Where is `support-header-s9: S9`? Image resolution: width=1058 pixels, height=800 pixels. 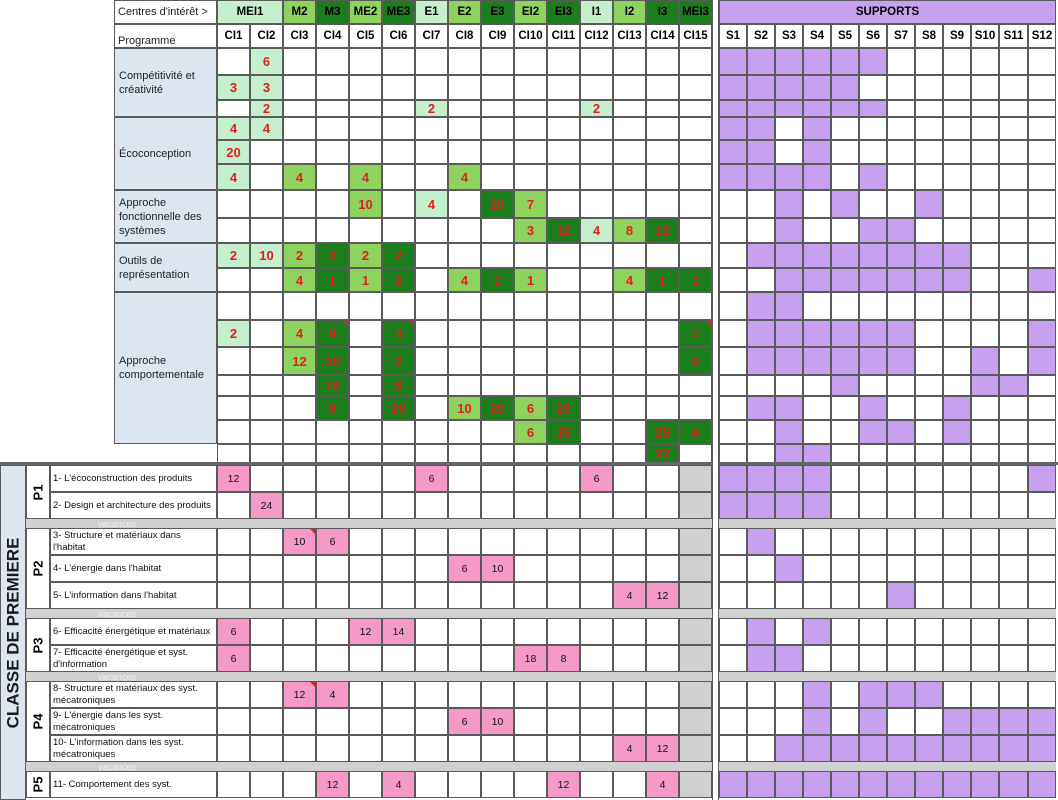
support-header-s9: S9 is located at coordinates (957, 36).